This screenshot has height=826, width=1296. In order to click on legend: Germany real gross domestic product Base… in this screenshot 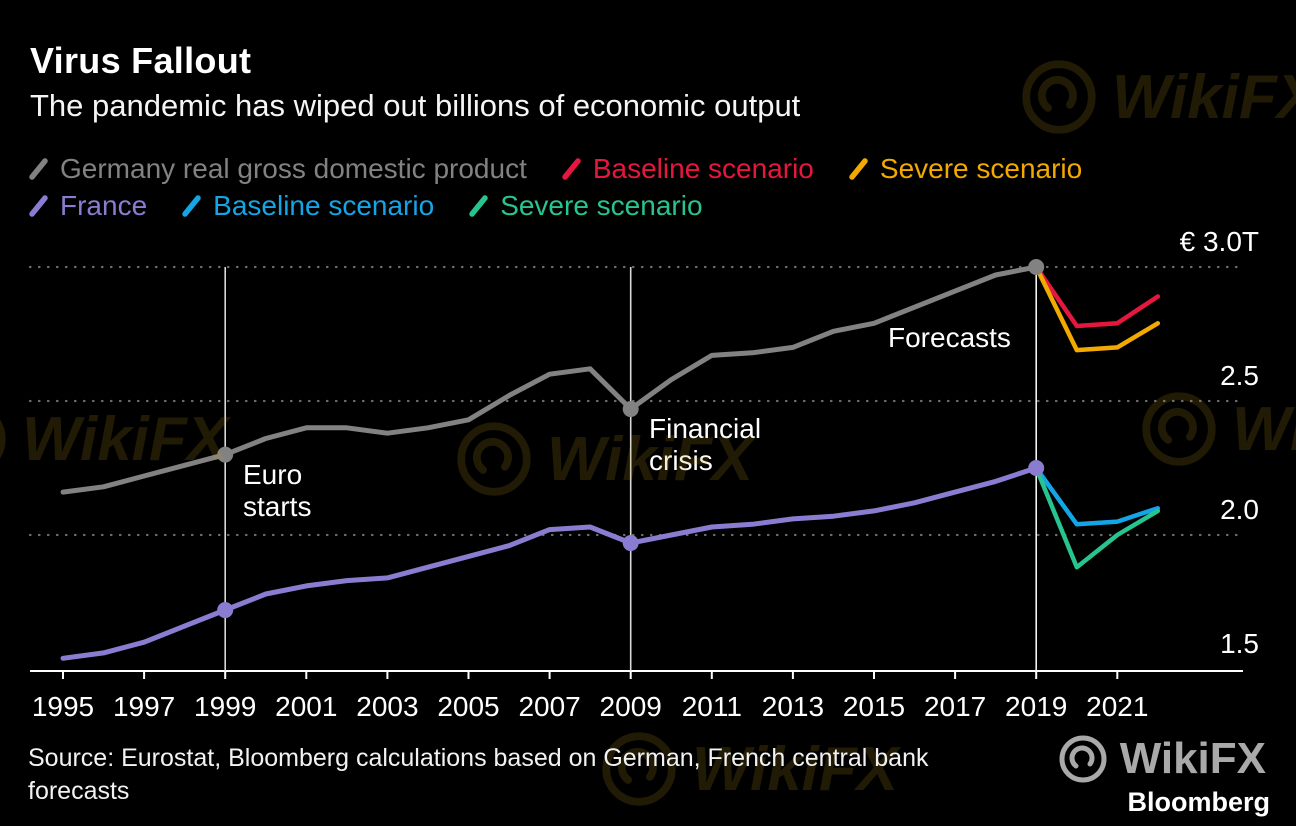, I will do `click(555, 187)`.